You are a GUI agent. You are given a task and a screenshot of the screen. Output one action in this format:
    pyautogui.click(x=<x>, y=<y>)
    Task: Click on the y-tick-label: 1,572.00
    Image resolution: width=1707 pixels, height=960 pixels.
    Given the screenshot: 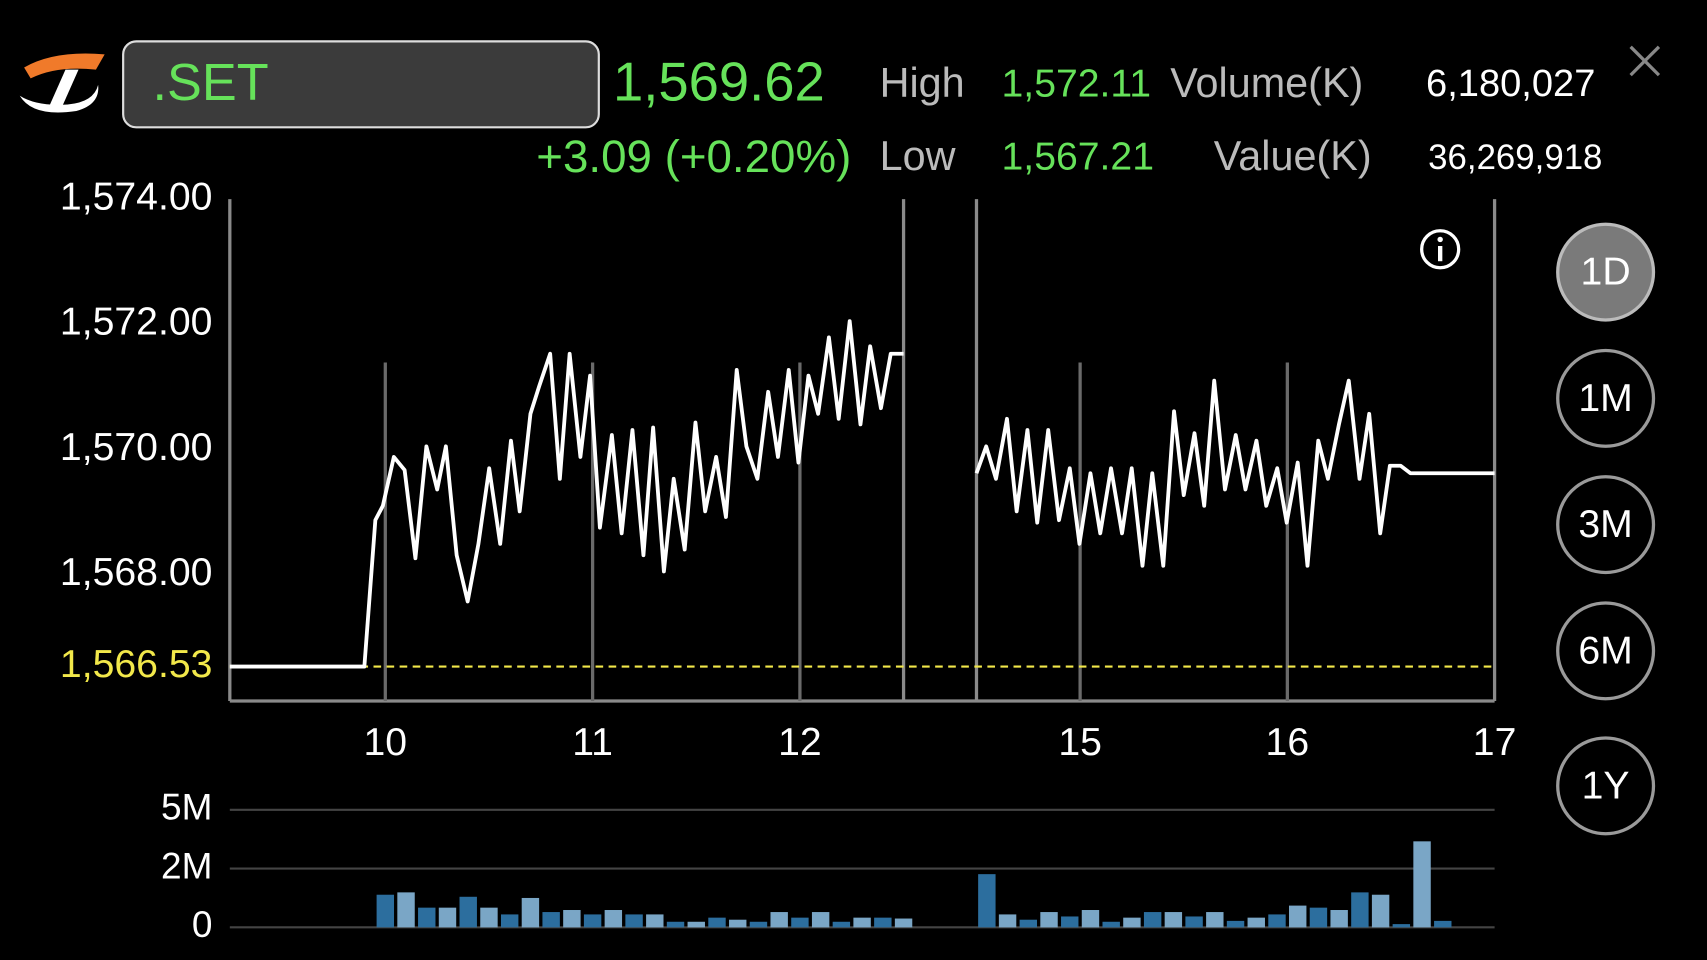 What is the action you would take?
    pyautogui.click(x=136, y=322)
    